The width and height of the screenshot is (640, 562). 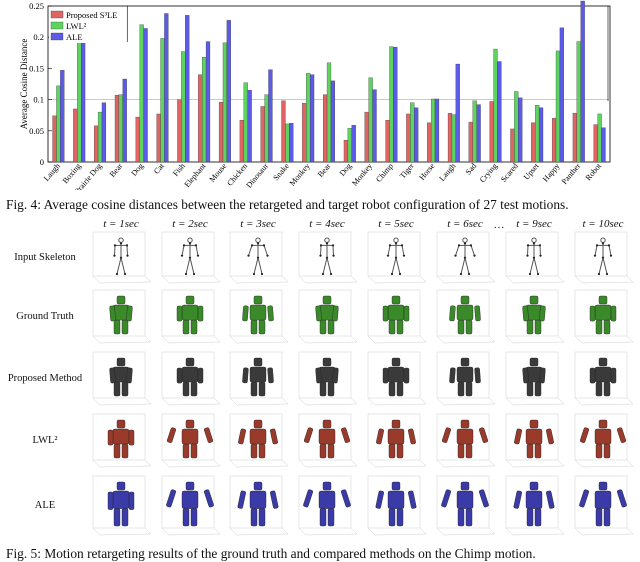 What do you see at coordinates (258, 224) in the screenshot?
I see `time-label: t = 3sec` at bounding box center [258, 224].